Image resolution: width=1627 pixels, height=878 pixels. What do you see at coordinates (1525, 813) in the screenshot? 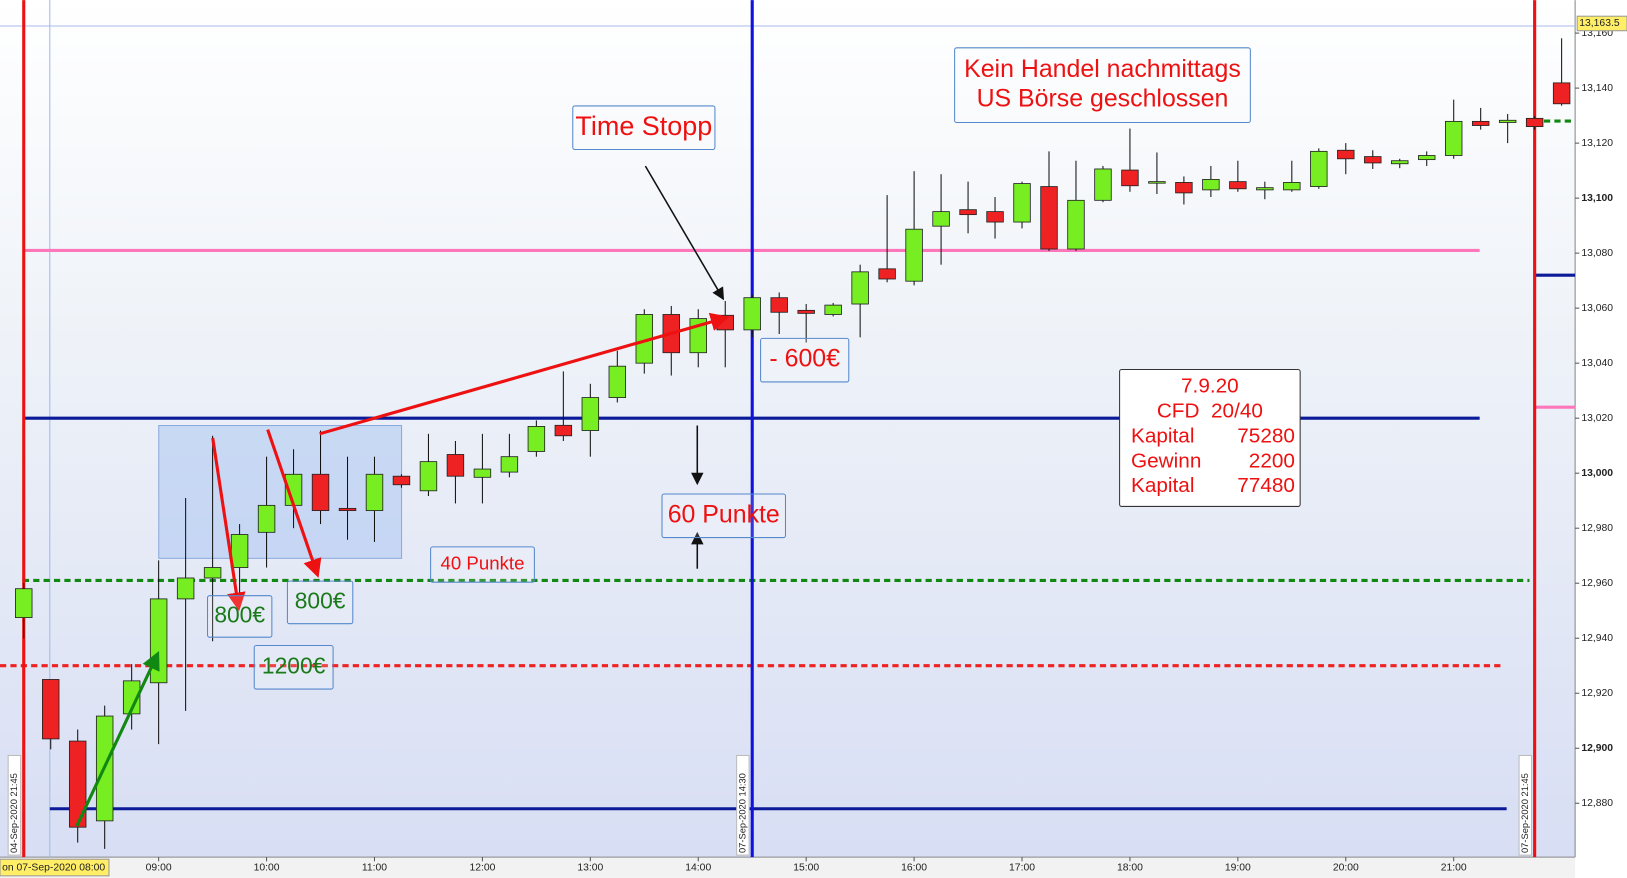
I see `time-marker-label: 07-Sep-2020 21:45` at bounding box center [1525, 813].